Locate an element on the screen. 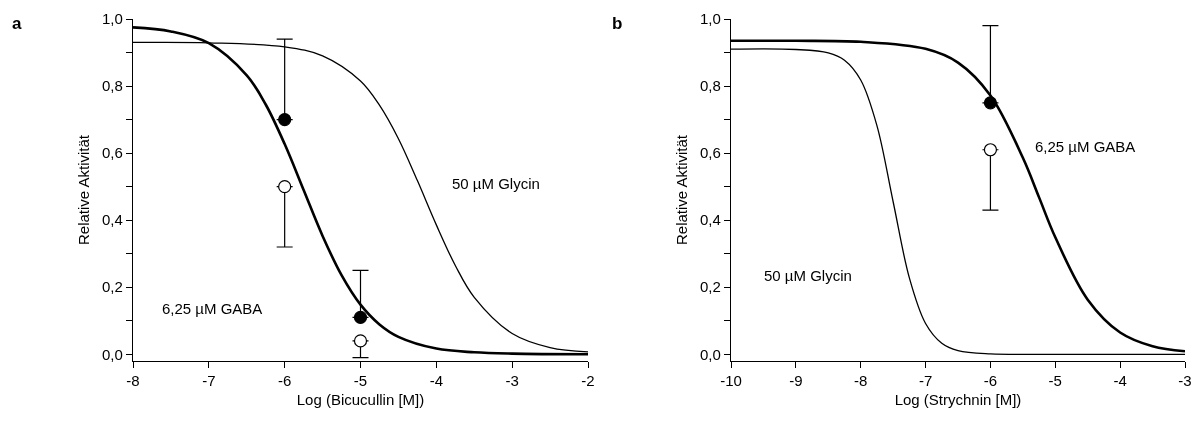  x-tick-label: -10 is located at coordinates (731, 381).